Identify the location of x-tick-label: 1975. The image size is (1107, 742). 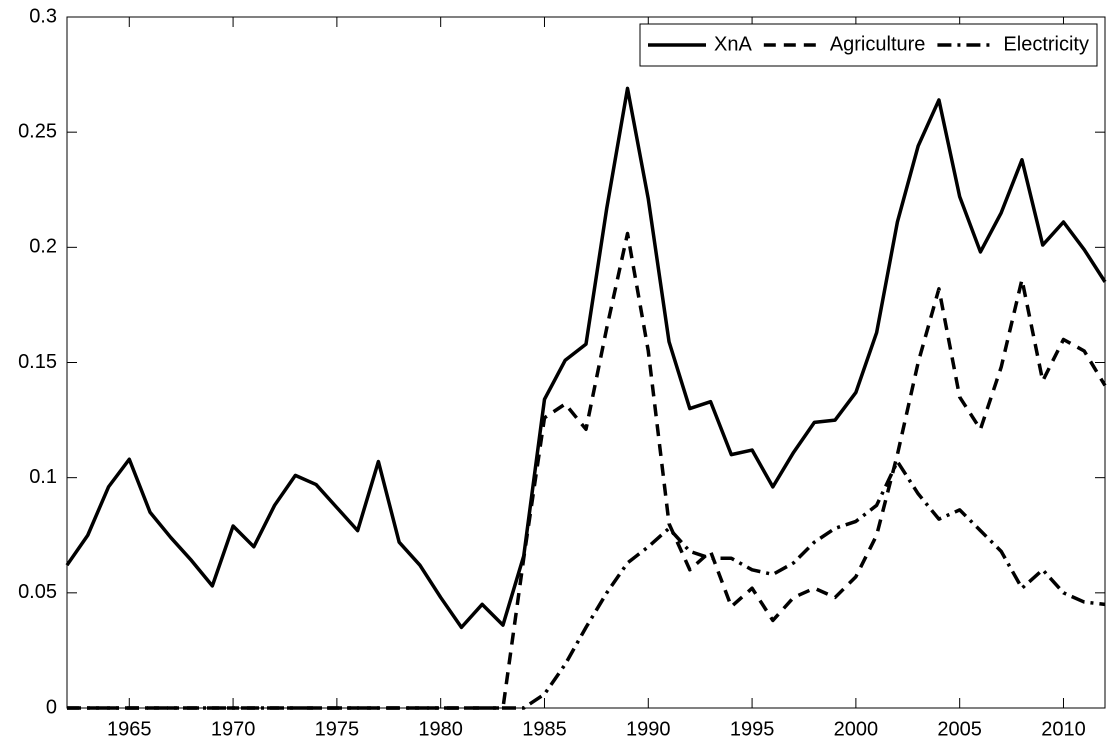
(337, 729).